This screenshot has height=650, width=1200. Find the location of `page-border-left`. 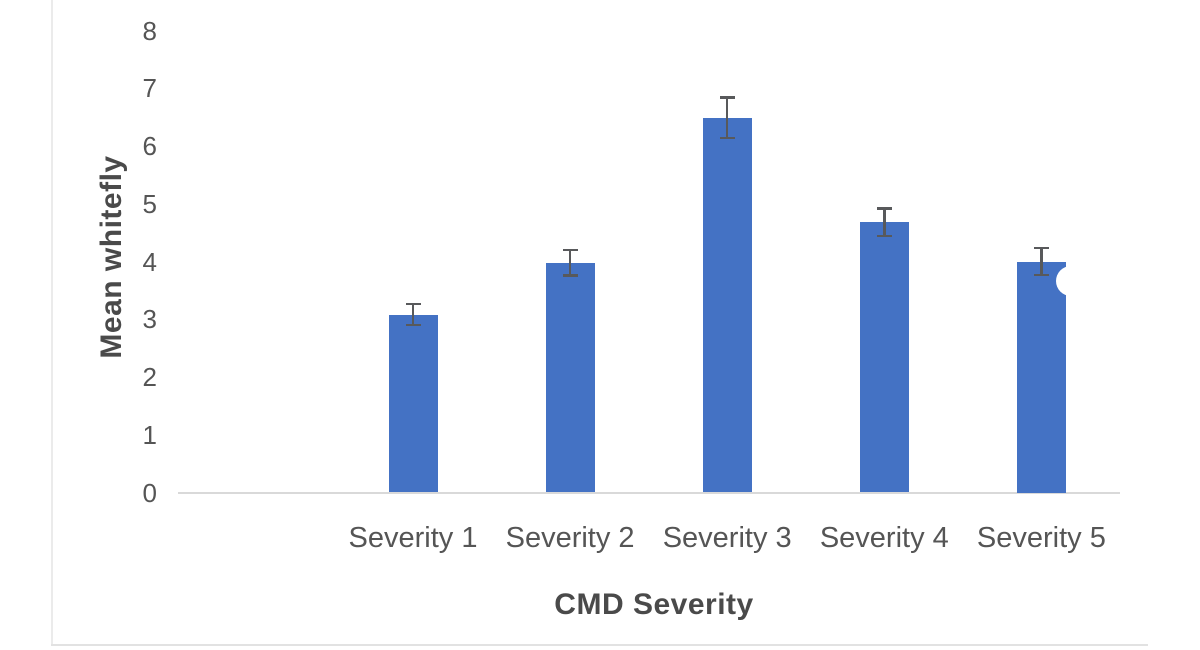

page-border-left is located at coordinates (52, 323).